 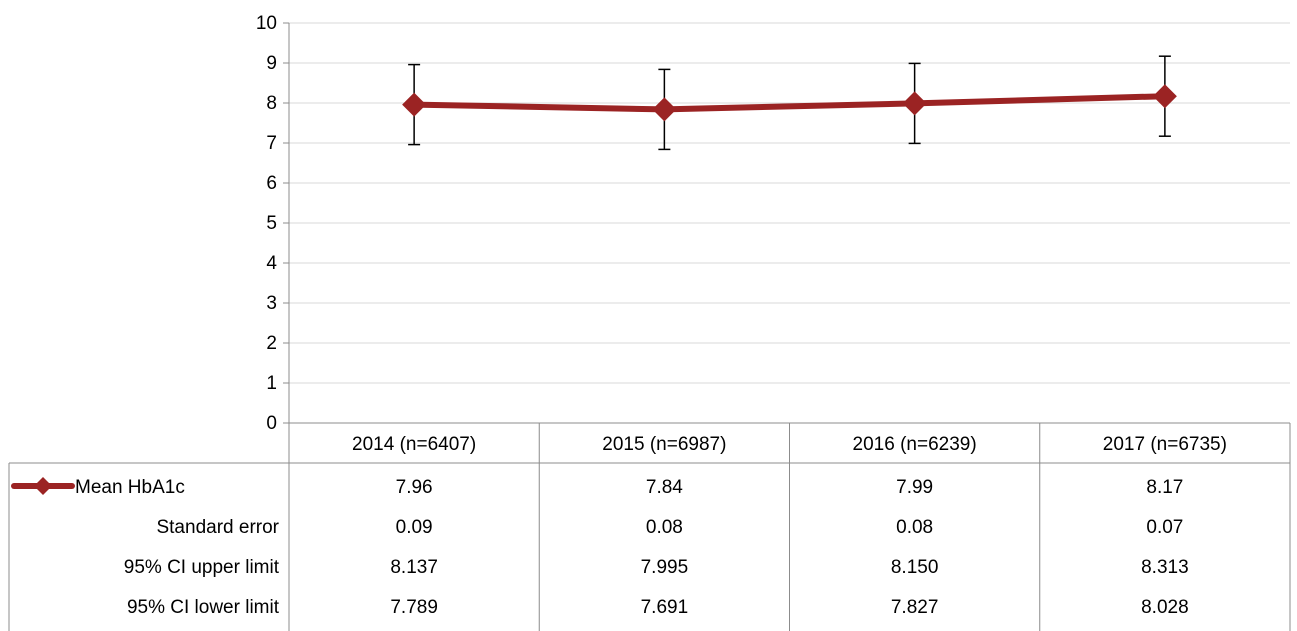 I want to click on y-tick-label: 4, so click(x=271, y=263).